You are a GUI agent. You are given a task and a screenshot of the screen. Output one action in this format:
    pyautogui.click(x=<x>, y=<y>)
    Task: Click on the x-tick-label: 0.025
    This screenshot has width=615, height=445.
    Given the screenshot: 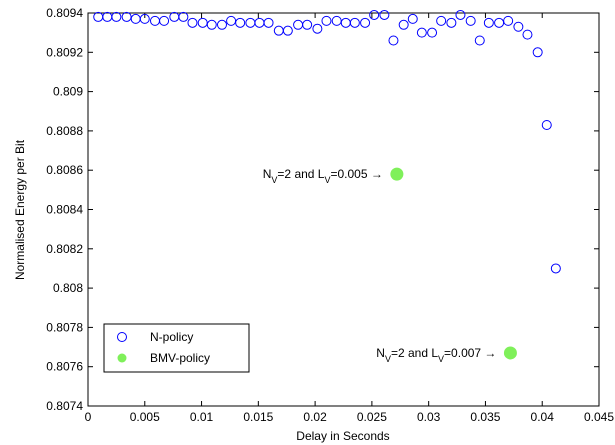 What is the action you would take?
    pyautogui.click(x=372, y=417)
    